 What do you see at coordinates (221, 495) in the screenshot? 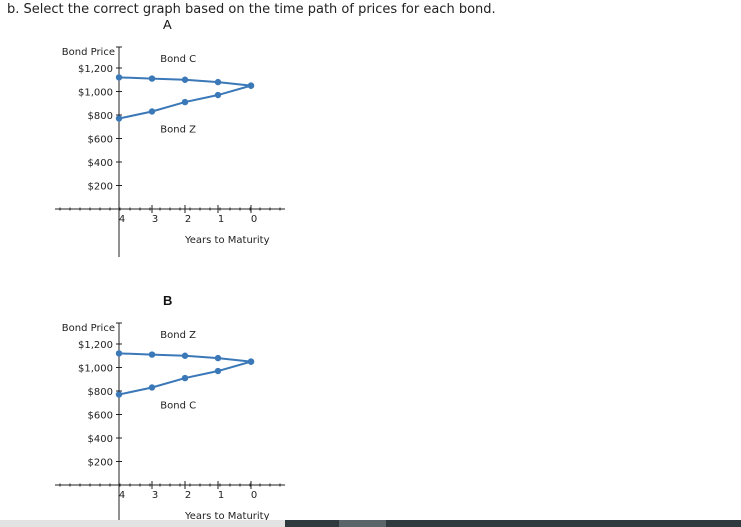
I see `graph-b-x-tick-label: 1` at bounding box center [221, 495].